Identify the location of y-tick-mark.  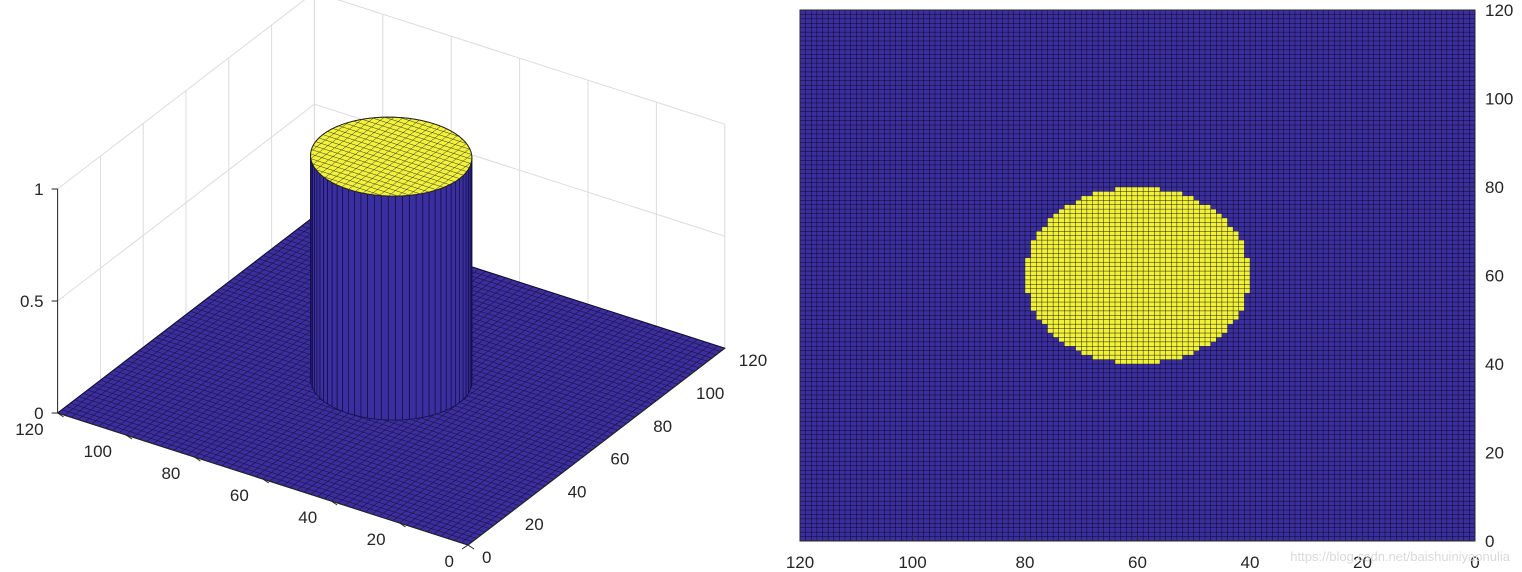
(679, 383).